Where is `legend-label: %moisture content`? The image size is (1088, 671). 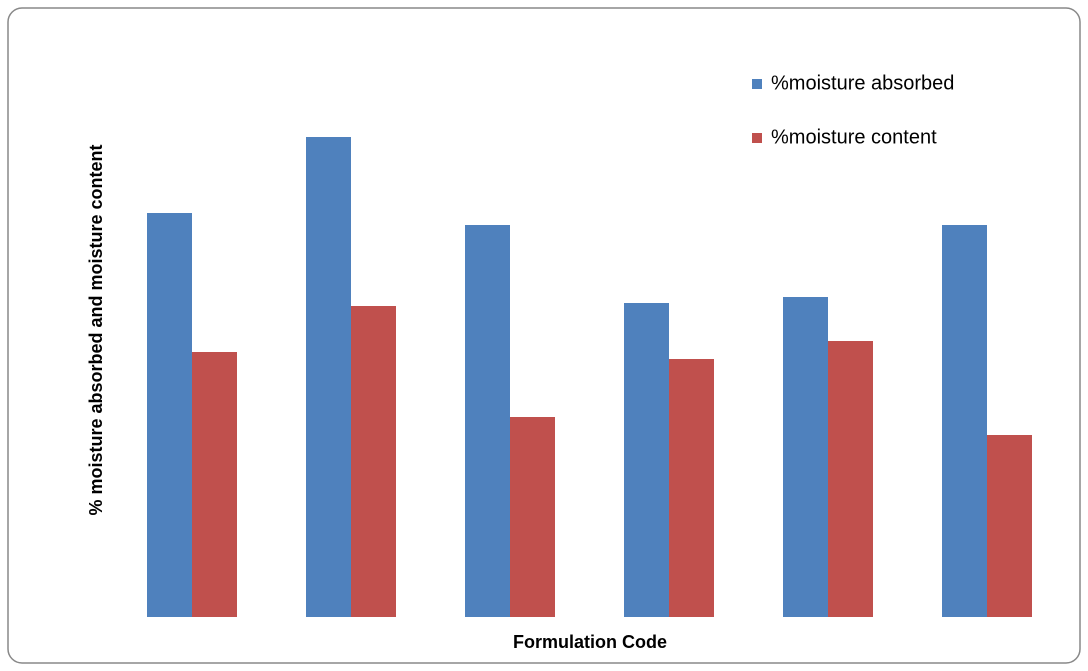
legend-label: %moisture content is located at coordinates (854, 137).